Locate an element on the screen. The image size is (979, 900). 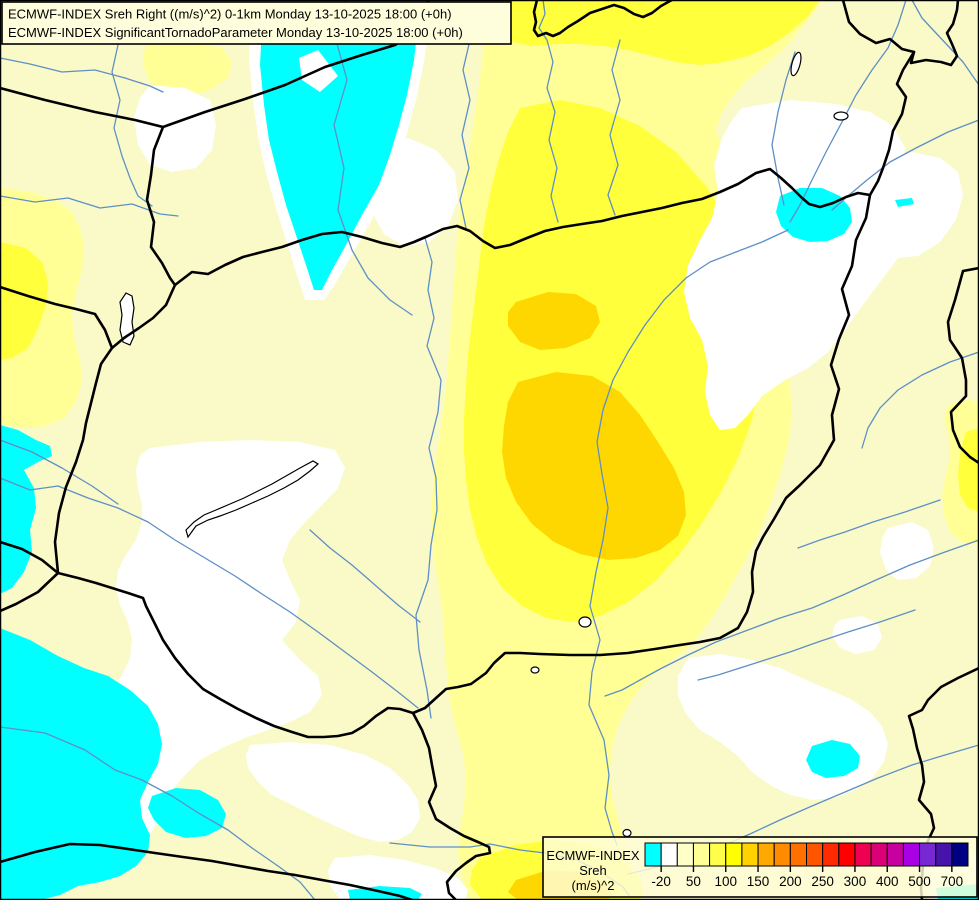
lake-neusiedl is located at coordinates (127, 319).